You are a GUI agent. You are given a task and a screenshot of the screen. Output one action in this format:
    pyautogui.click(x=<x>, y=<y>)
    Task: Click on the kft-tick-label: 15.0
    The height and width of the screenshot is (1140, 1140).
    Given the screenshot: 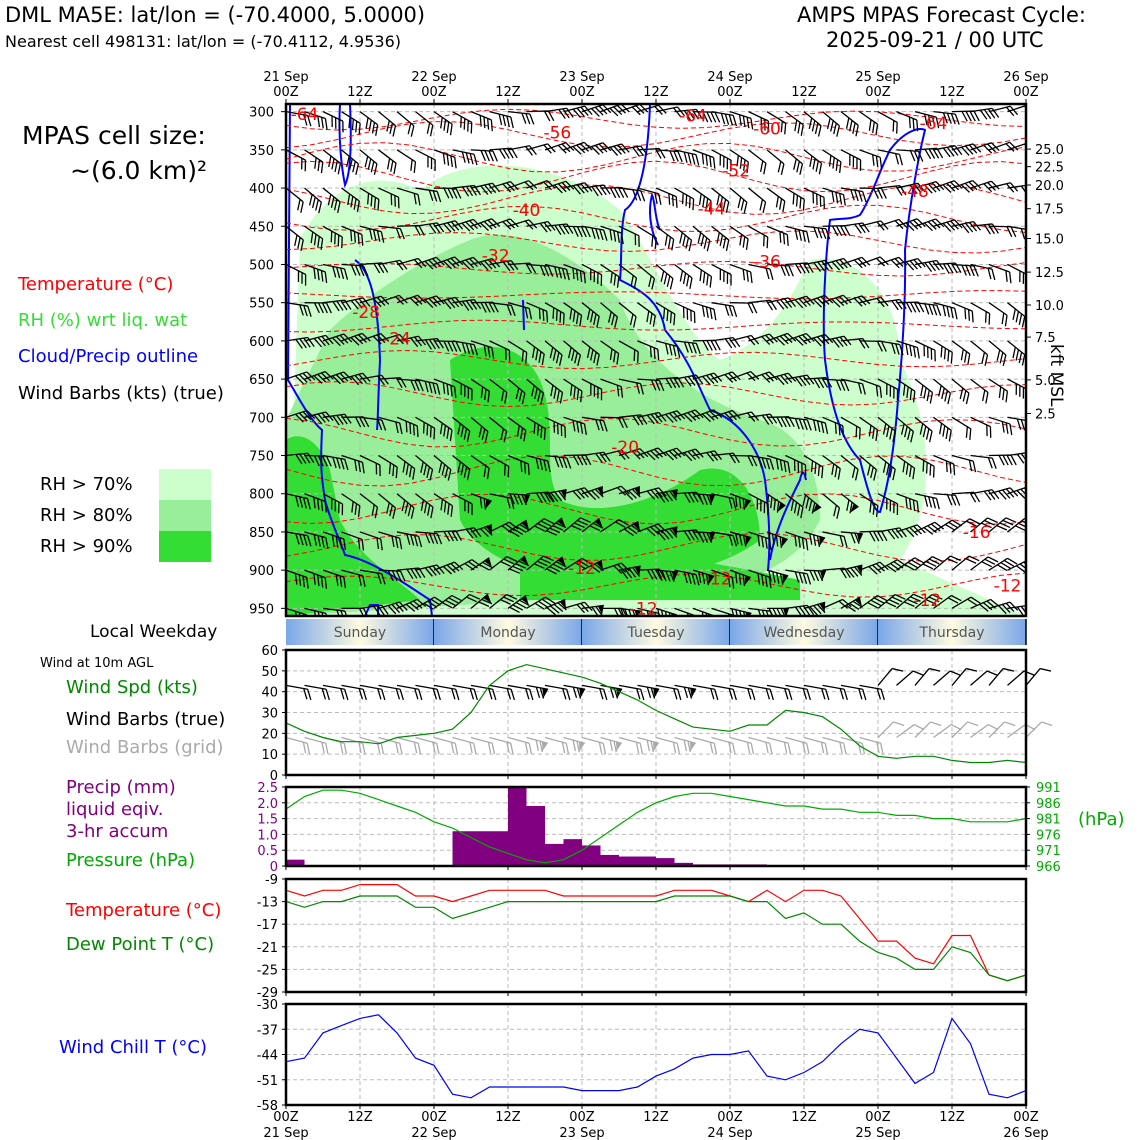 What is the action you would take?
    pyautogui.click(x=1049, y=239)
    